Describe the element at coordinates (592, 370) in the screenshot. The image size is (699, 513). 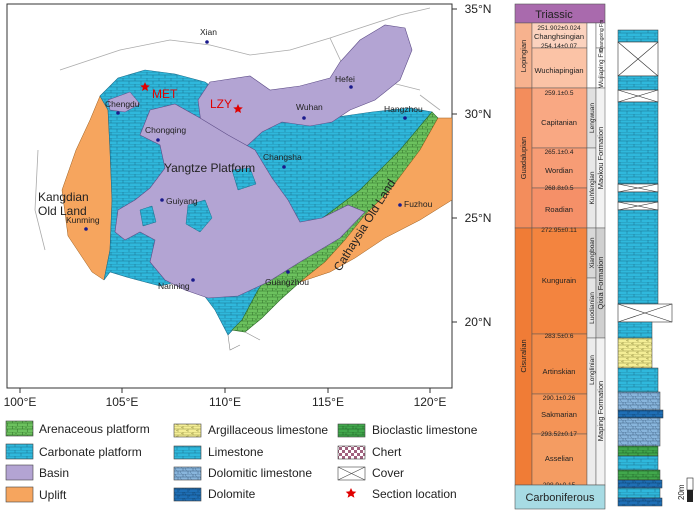
I see `member-label-longlinian: Longlinian` at that location.